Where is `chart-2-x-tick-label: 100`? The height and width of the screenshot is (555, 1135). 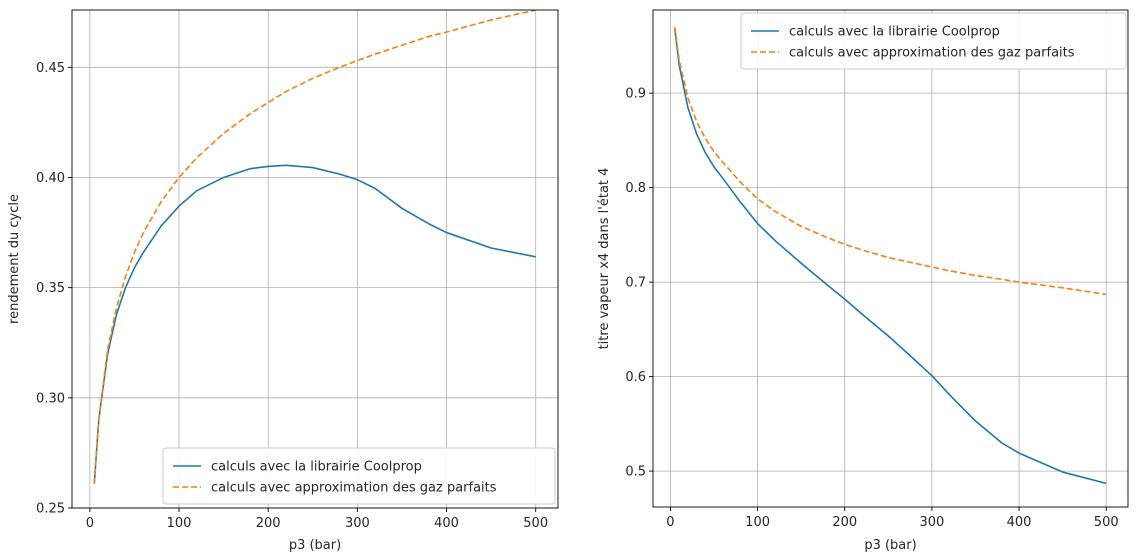
chart-2-x-tick-label: 100 is located at coordinates (757, 522).